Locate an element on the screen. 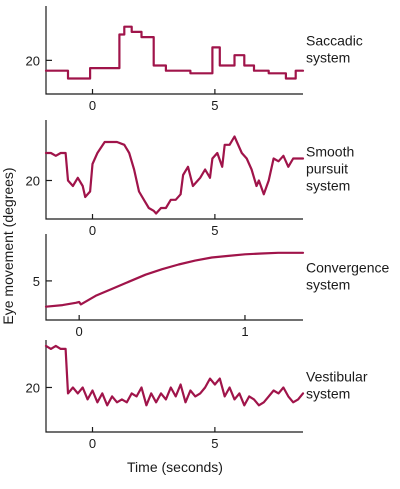 This screenshot has height=489, width=400. series-label: Convergence is located at coordinates (347, 268).